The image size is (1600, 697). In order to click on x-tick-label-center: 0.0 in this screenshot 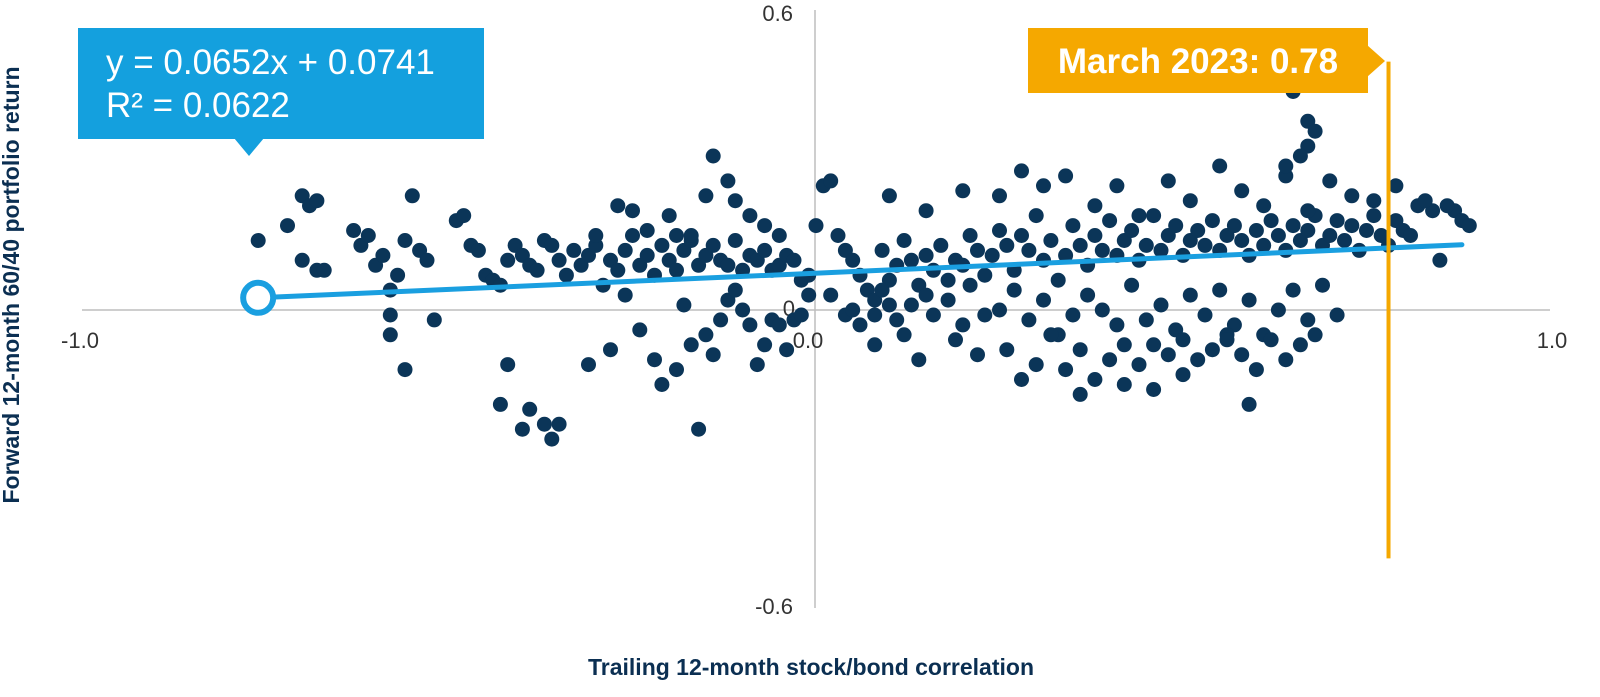, I will do `click(808, 340)`.